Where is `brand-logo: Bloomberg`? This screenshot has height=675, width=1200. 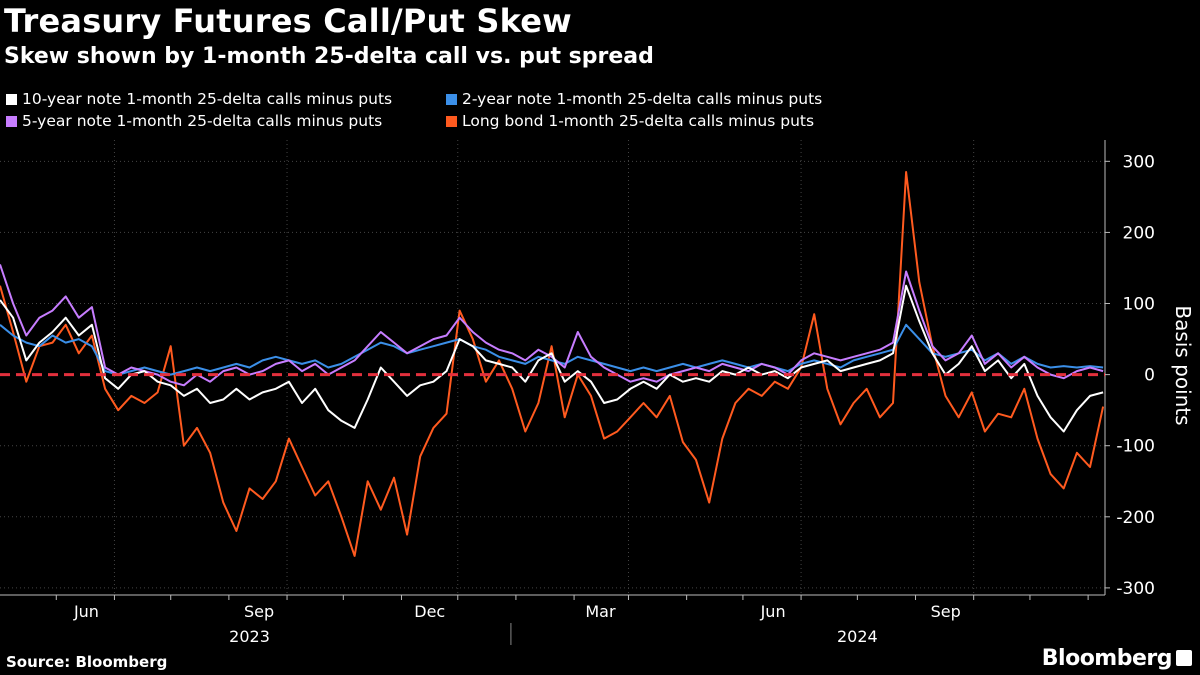
brand-logo: Bloomberg is located at coordinates (1117, 658).